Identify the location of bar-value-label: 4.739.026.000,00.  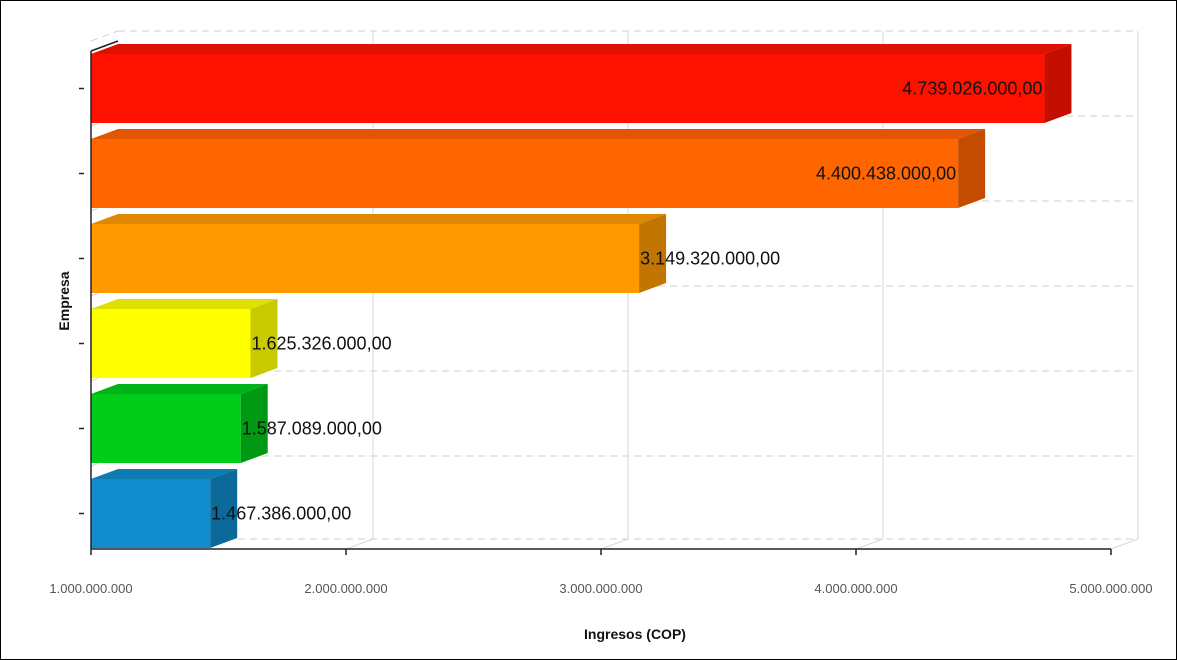
(972, 89).